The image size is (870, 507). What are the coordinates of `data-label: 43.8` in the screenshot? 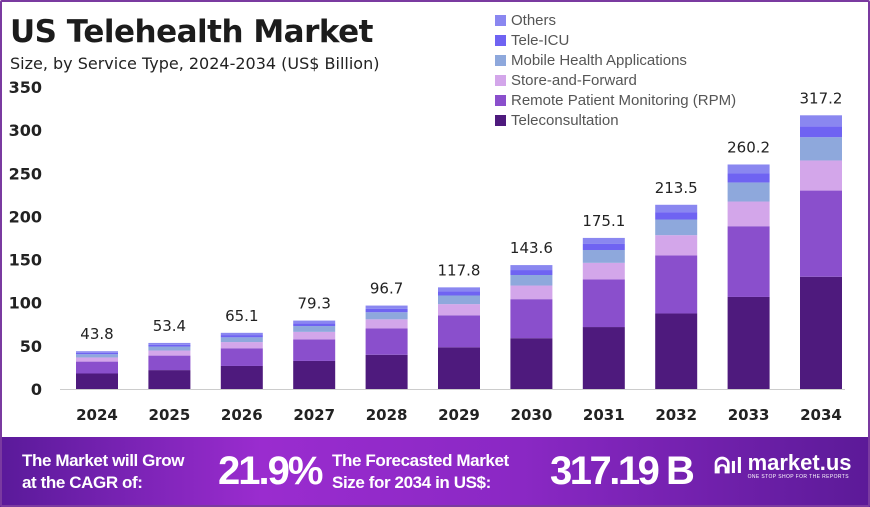 It's located at (96, 334).